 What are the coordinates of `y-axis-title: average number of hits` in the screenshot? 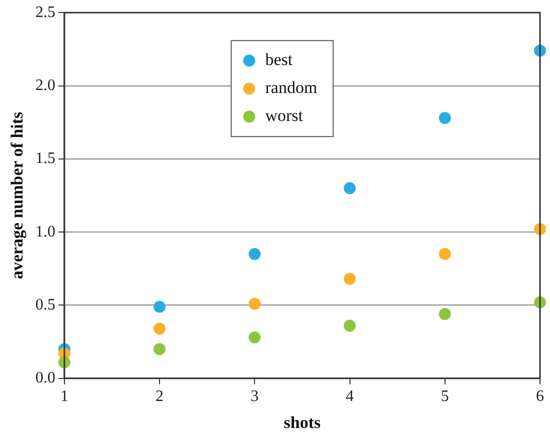 It's located at (17, 195).